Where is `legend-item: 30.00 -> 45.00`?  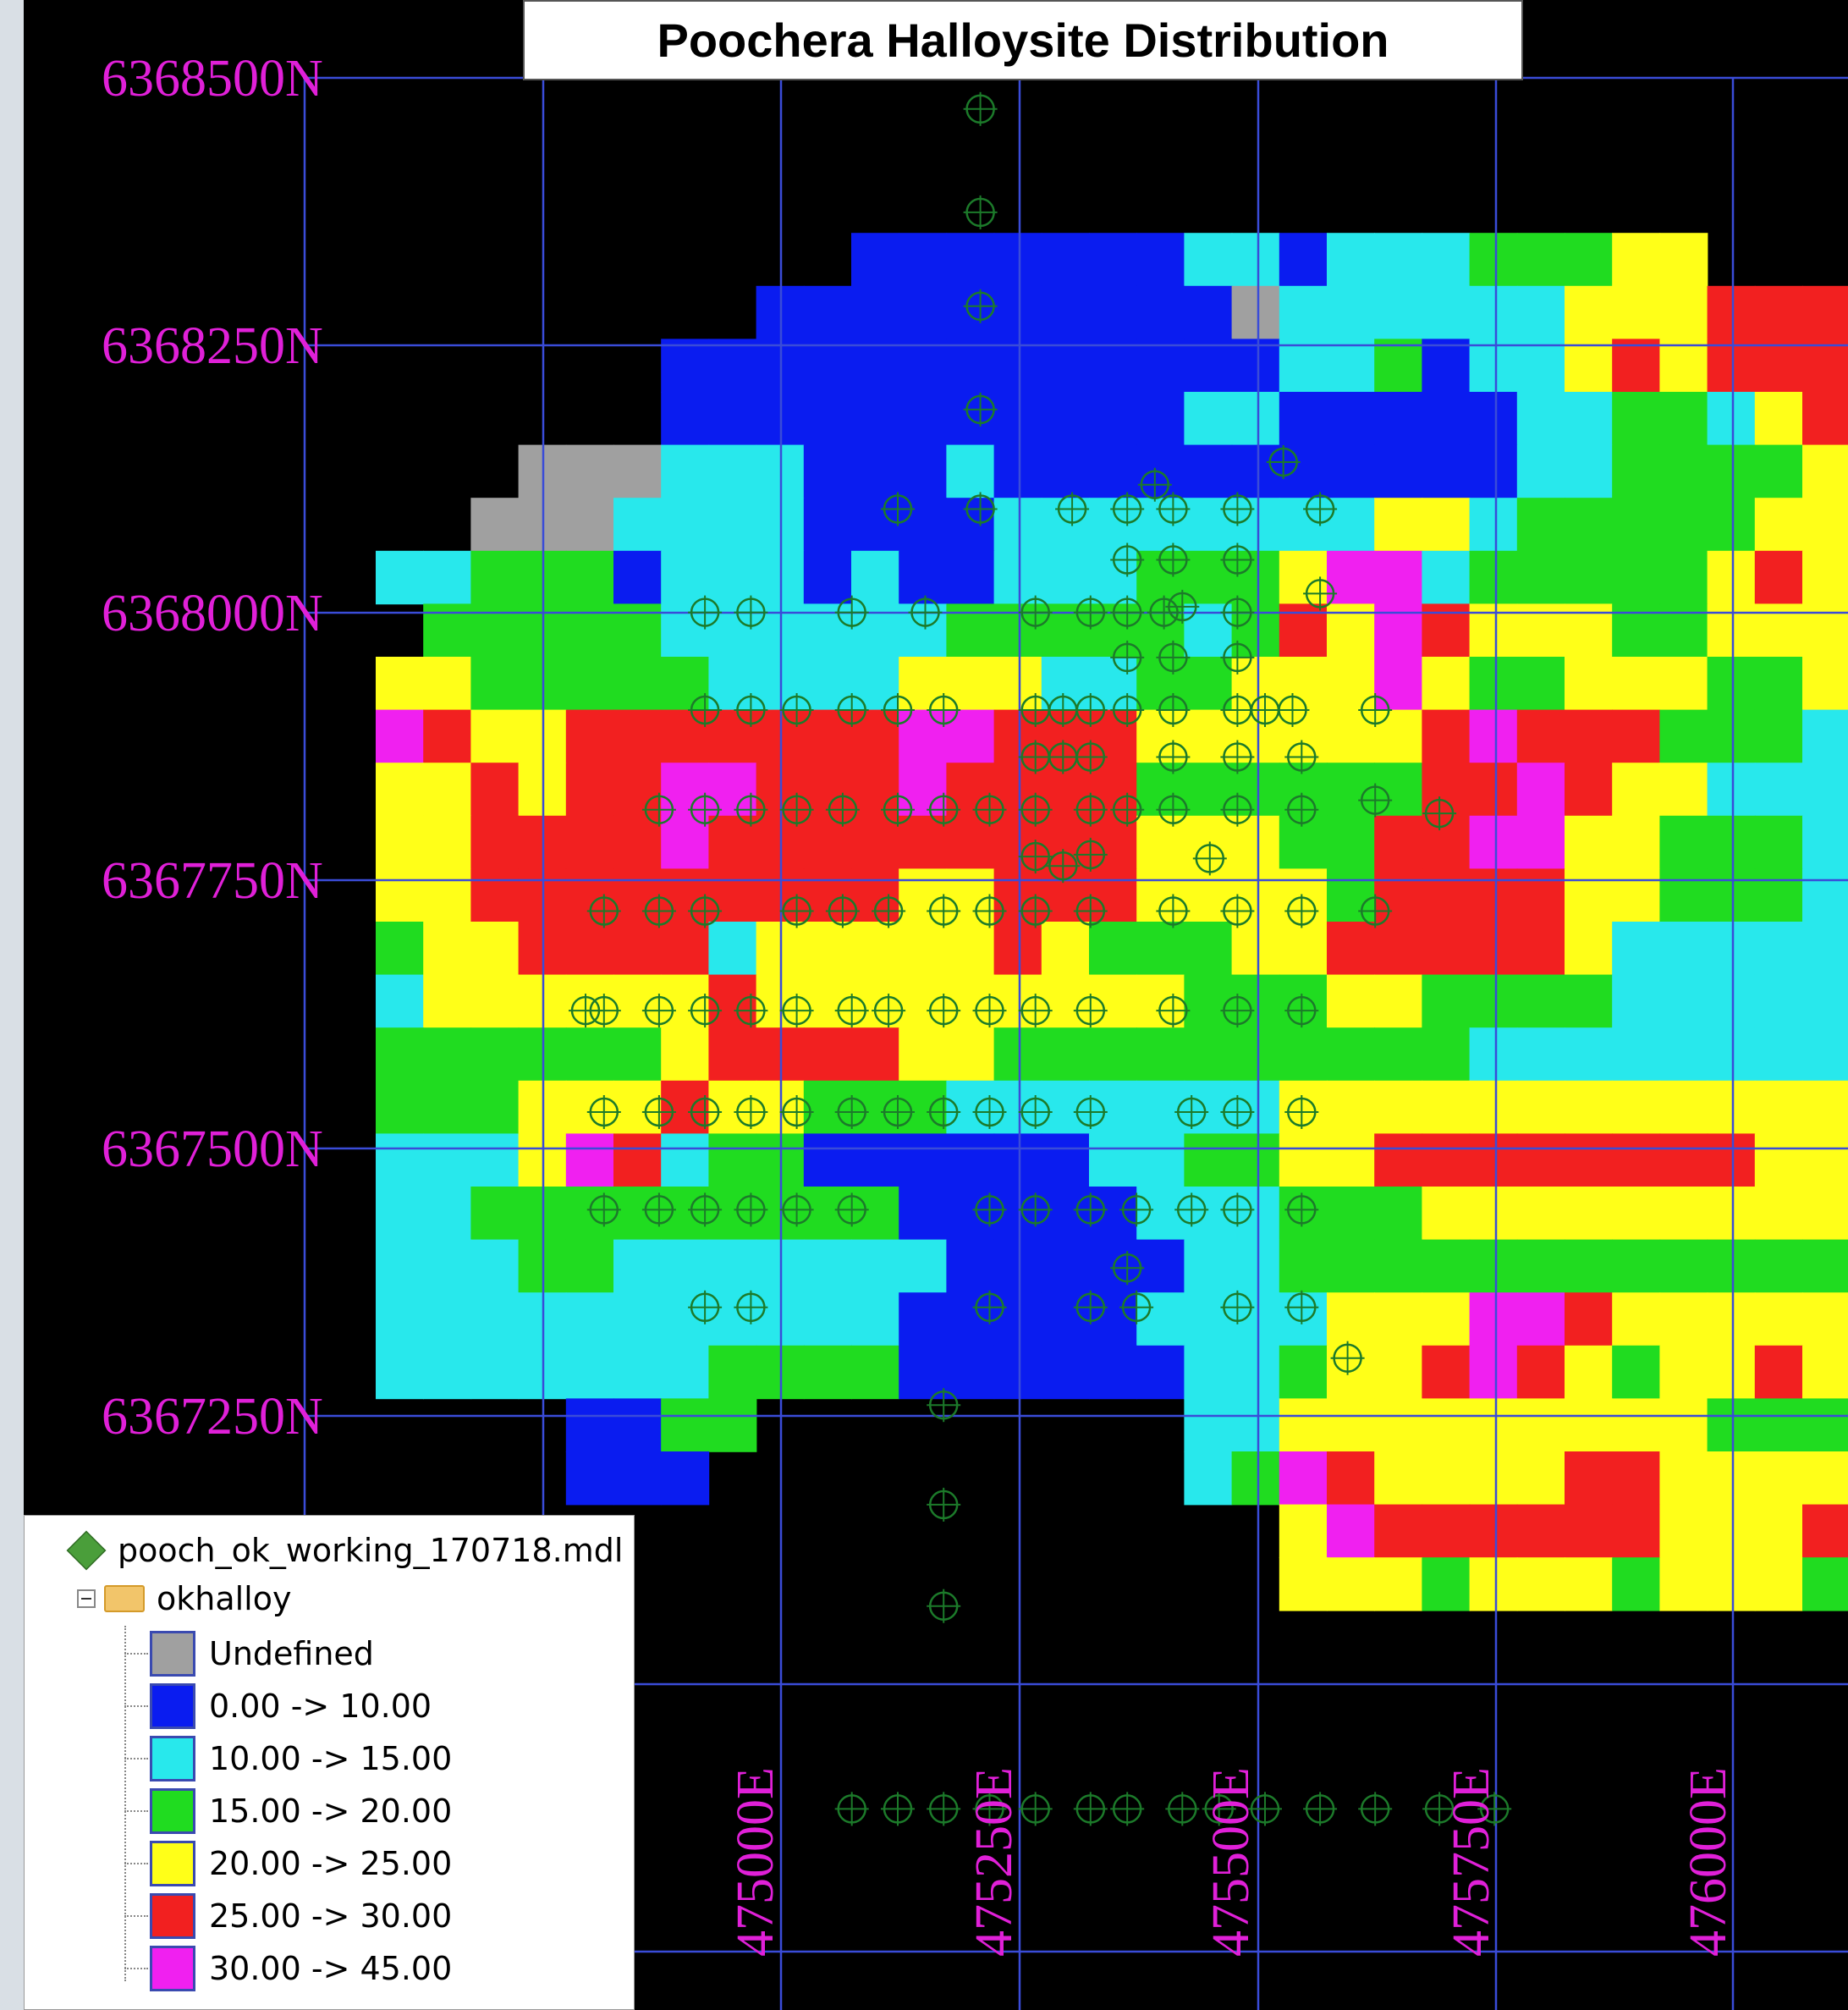
legend-item: 30.00 -> 45.00 is located at coordinates (288, 1968).